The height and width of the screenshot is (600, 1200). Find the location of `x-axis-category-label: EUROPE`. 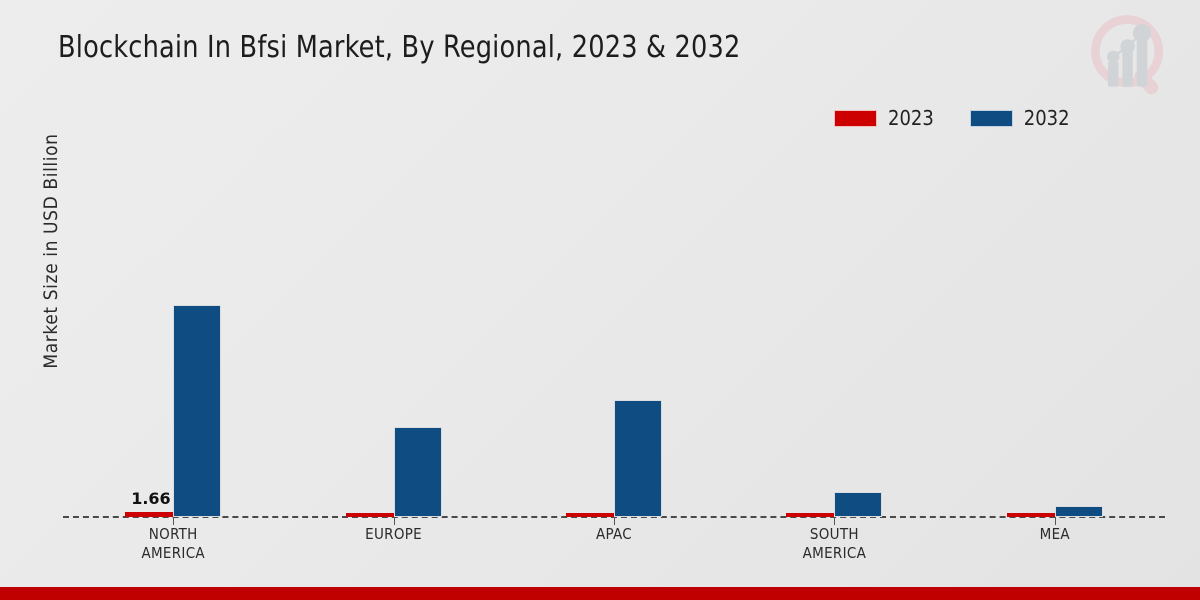

x-axis-category-label: EUROPE is located at coordinates (394, 534).